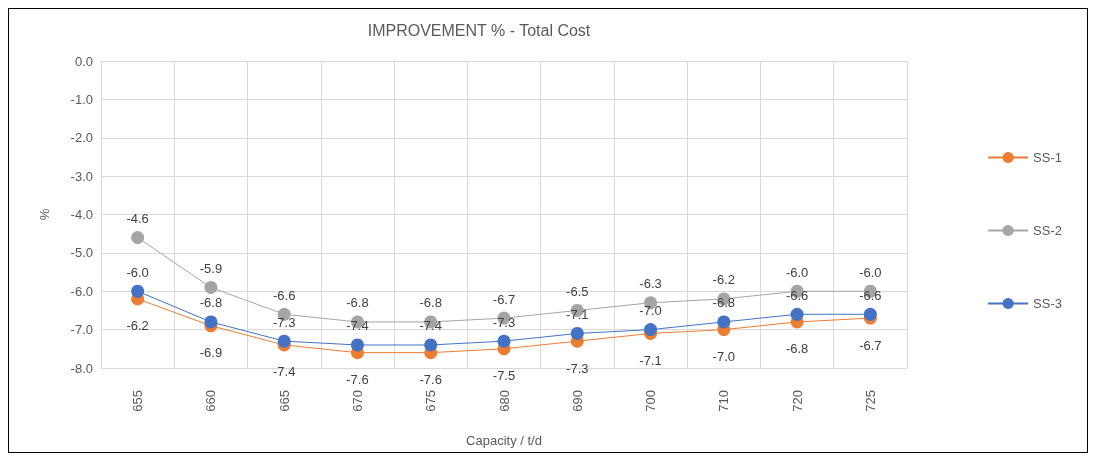 This screenshot has width=1101, height=461. What do you see at coordinates (504, 440) in the screenshot?
I see `x-axis-title: Capacity / t/d` at bounding box center [504, 440].